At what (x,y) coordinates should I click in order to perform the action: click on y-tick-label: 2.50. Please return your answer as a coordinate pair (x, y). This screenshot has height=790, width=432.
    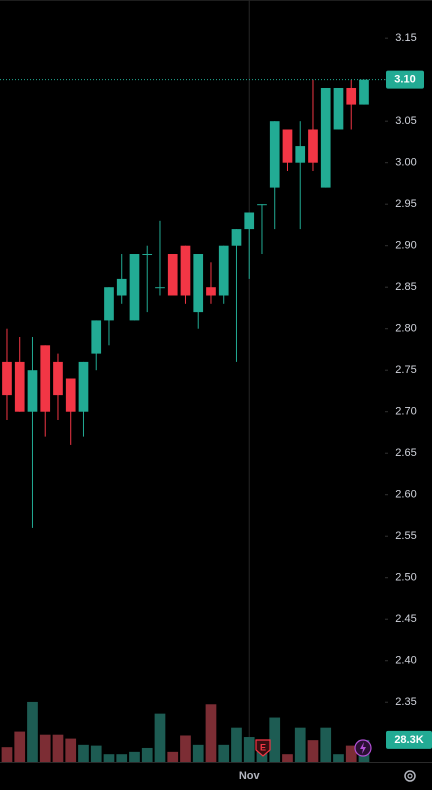
    Looking at the image, I should click on (405, 578).